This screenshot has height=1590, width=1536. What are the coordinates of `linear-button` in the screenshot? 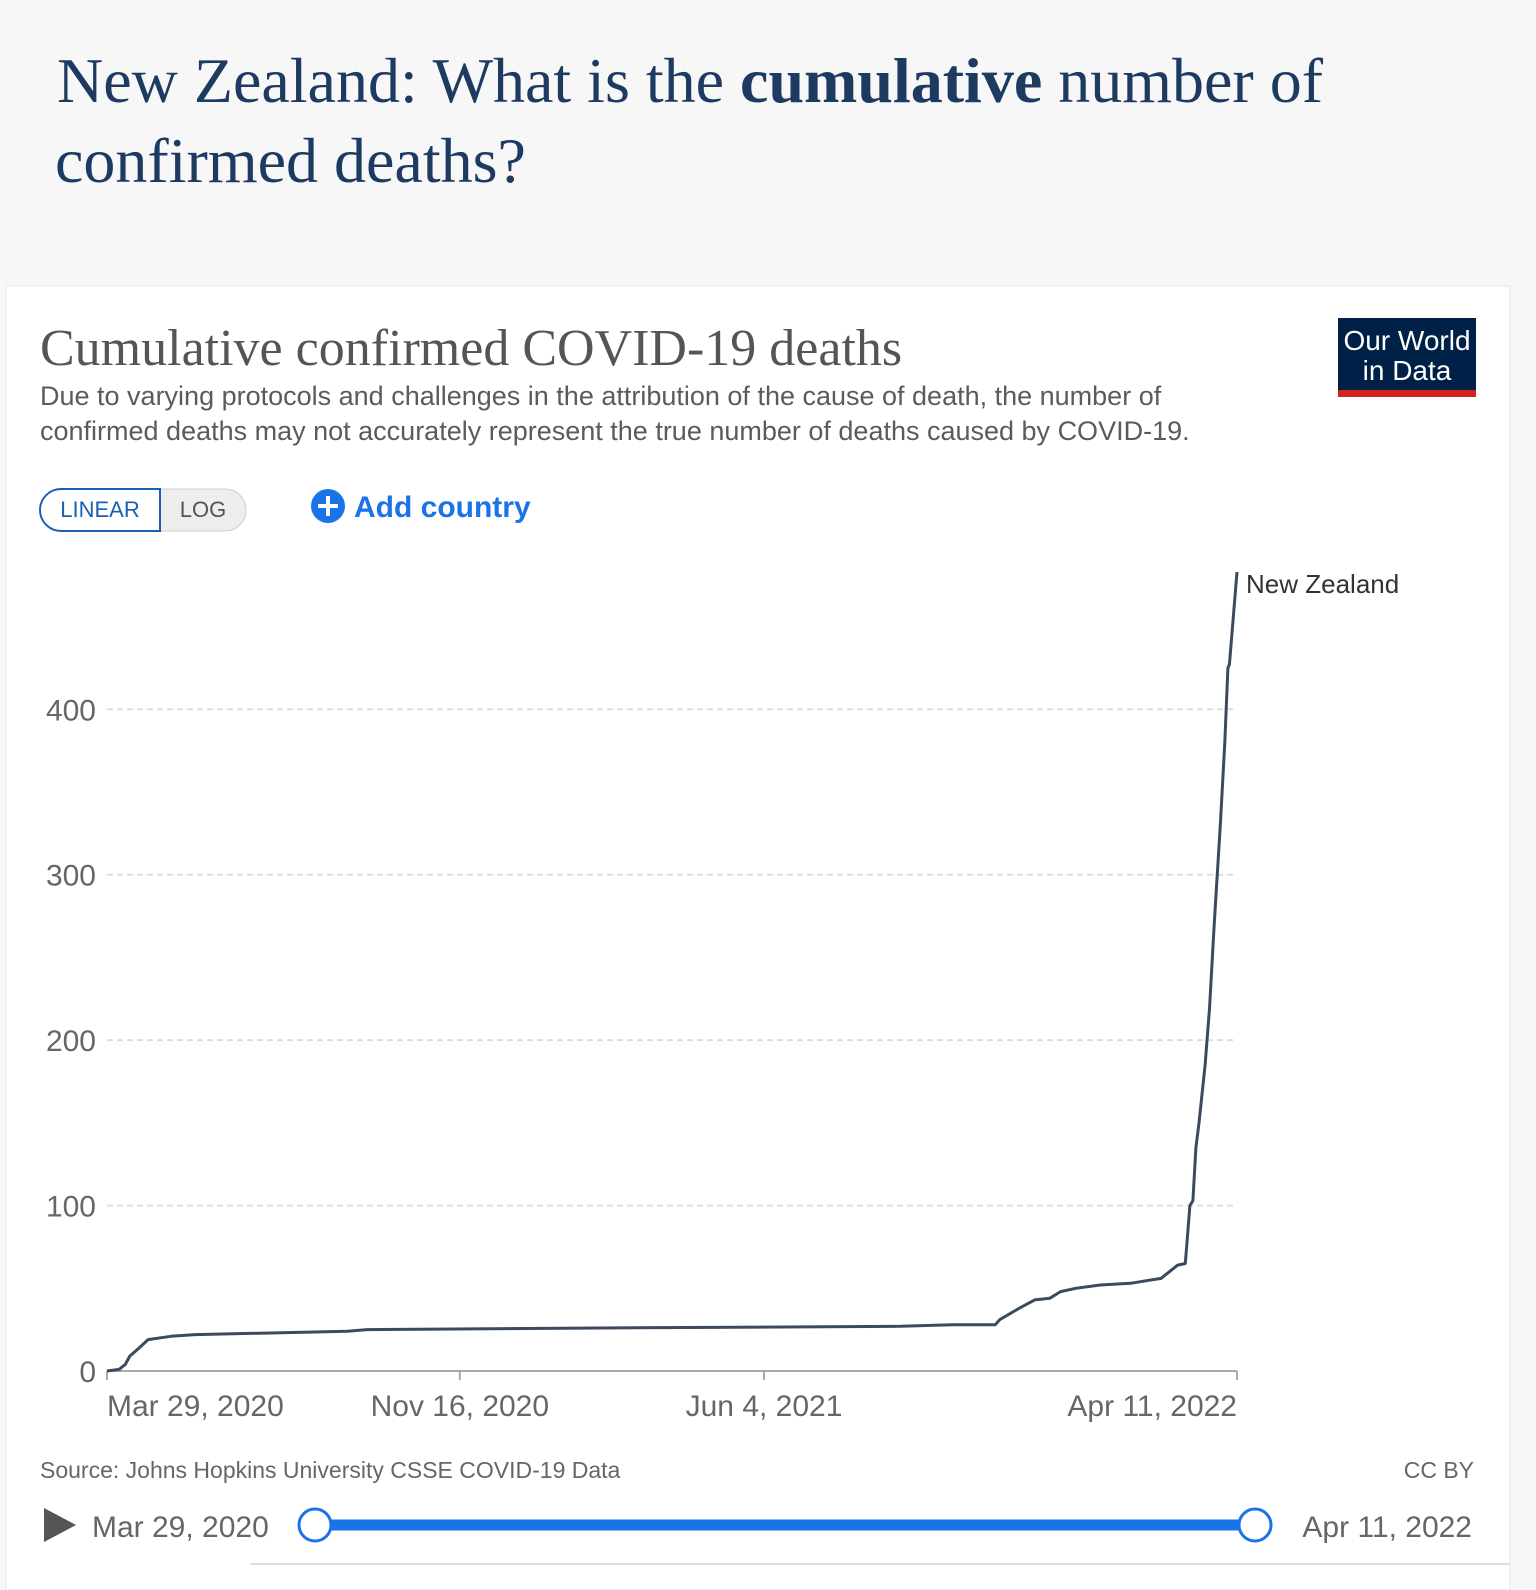 It's located at (100, 510).